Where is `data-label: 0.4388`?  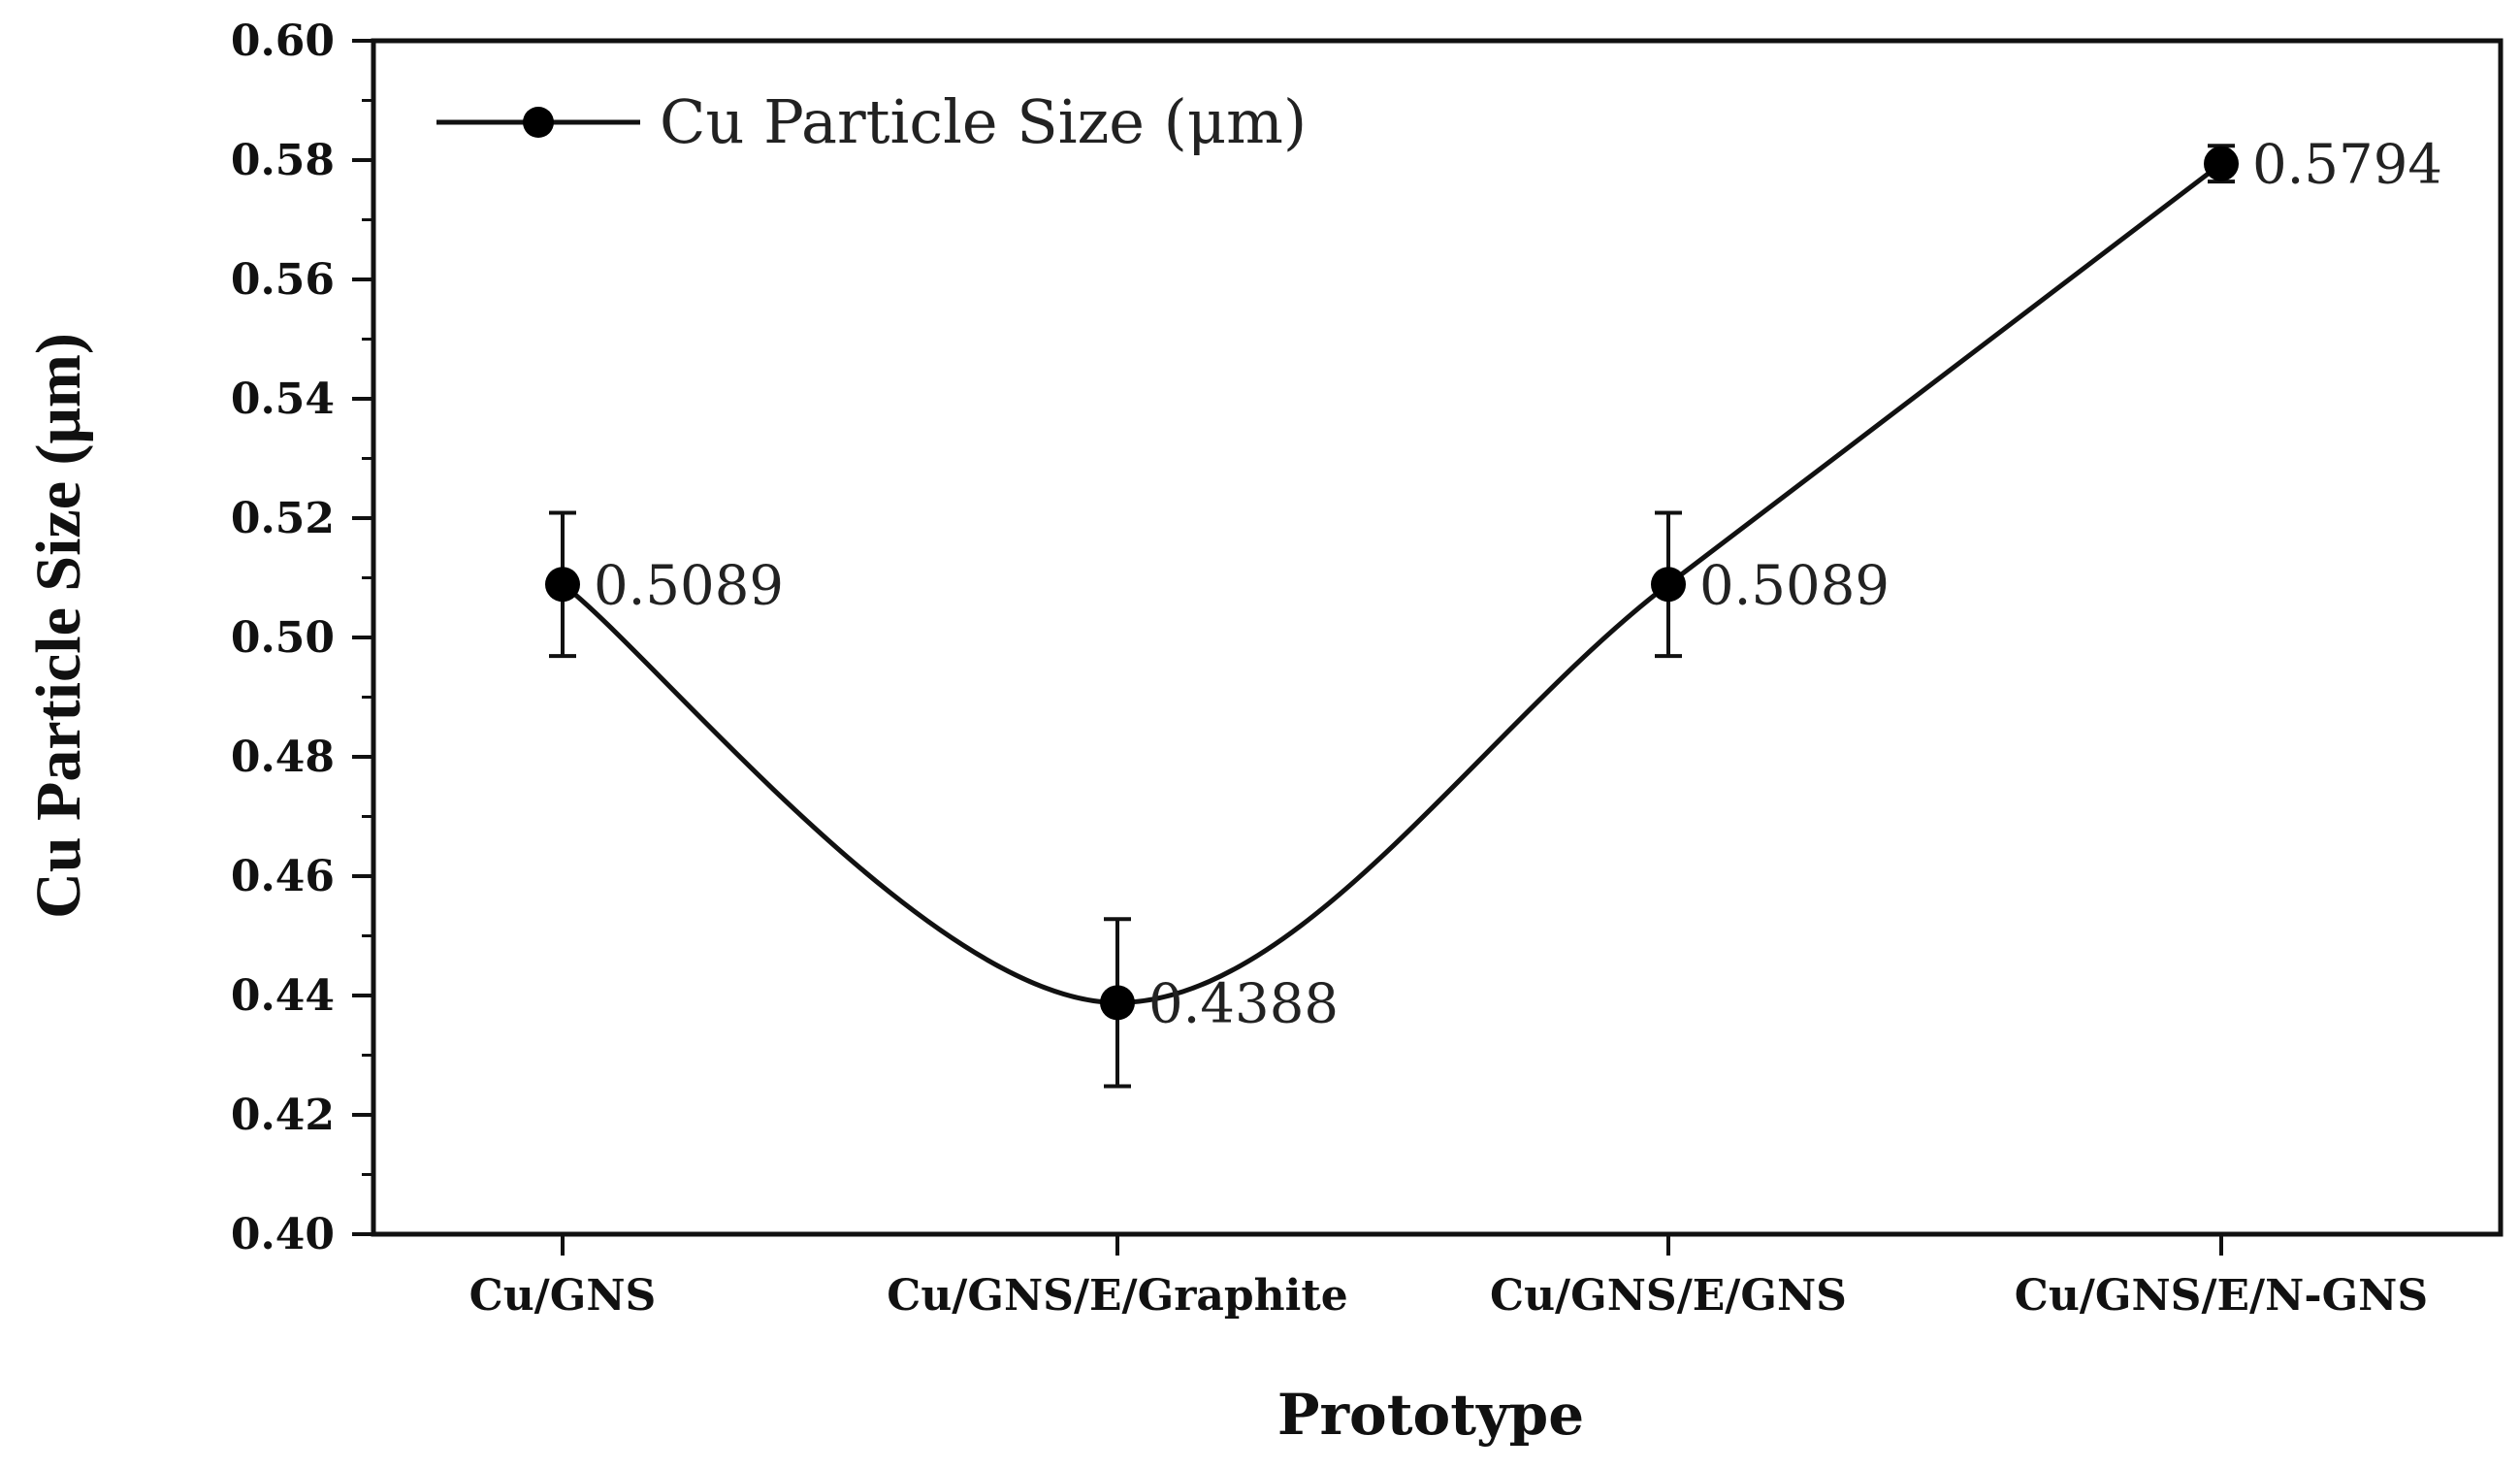
data-label: 0.4388 is located at coordinates (1243, 1004).